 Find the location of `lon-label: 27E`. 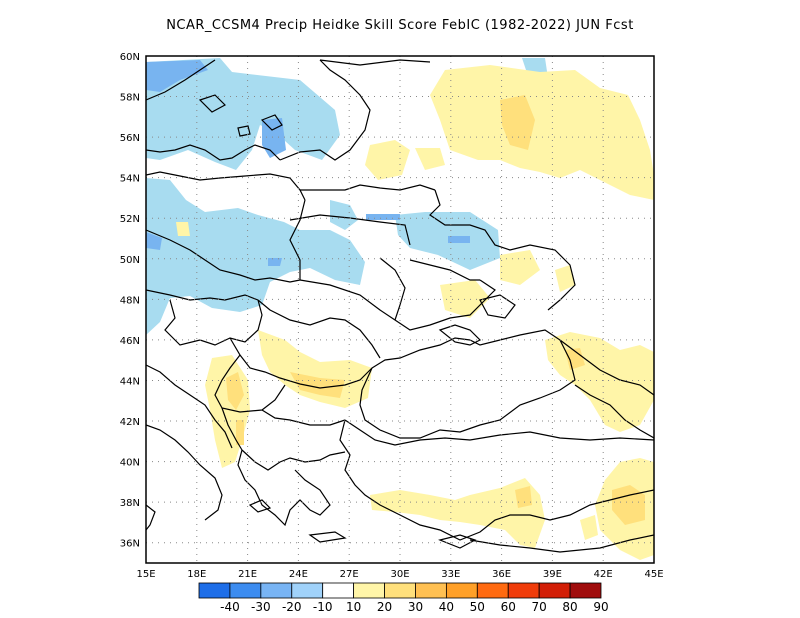

lon-label: 27E is located at coordinates (349, 574).